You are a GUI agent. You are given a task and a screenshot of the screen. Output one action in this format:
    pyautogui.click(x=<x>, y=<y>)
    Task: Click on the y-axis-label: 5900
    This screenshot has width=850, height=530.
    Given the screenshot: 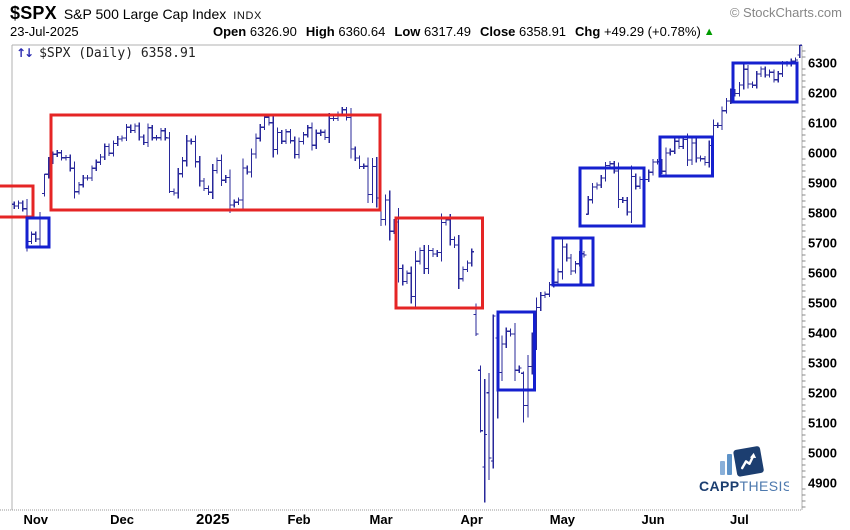 What is the action you would take?
    pyautogui.click(x=822, y=183)
    